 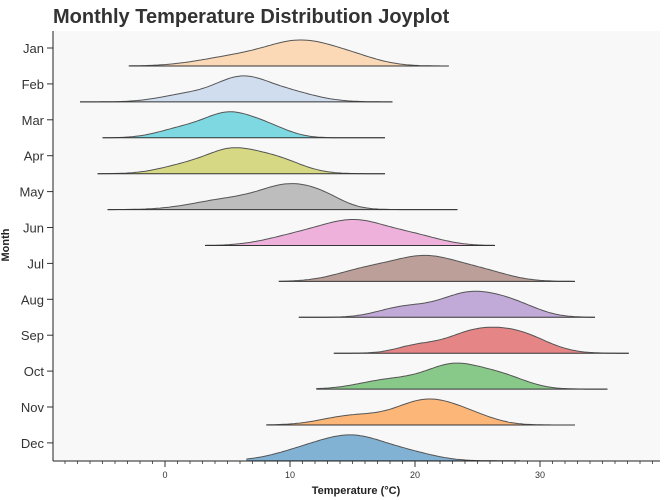 I want to click on y-tick-label: Apr, so click(x=34, y=156).